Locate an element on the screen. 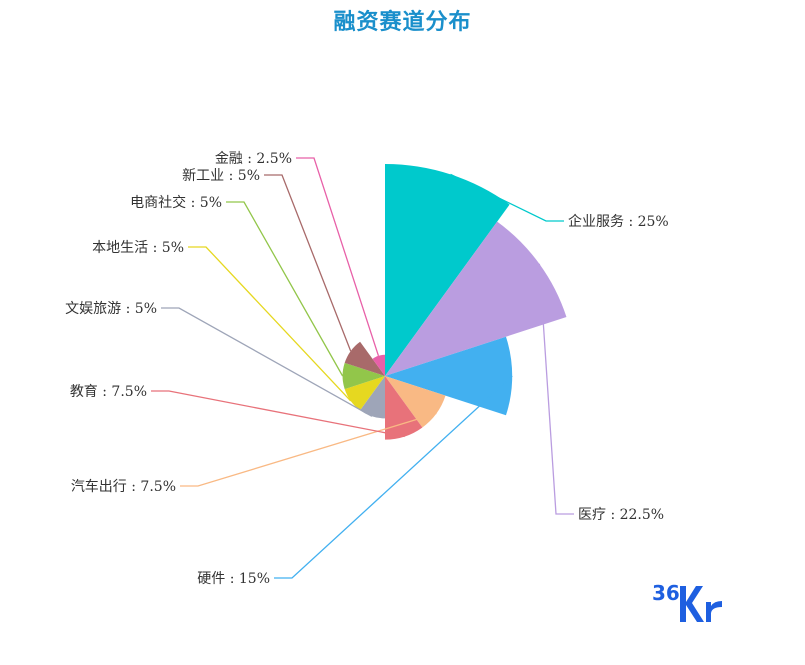 Image resolution: width=805 pixels, height=665 pixels. slice-label-7: 电商社交 : 5% is located at coordinates (176, 202).